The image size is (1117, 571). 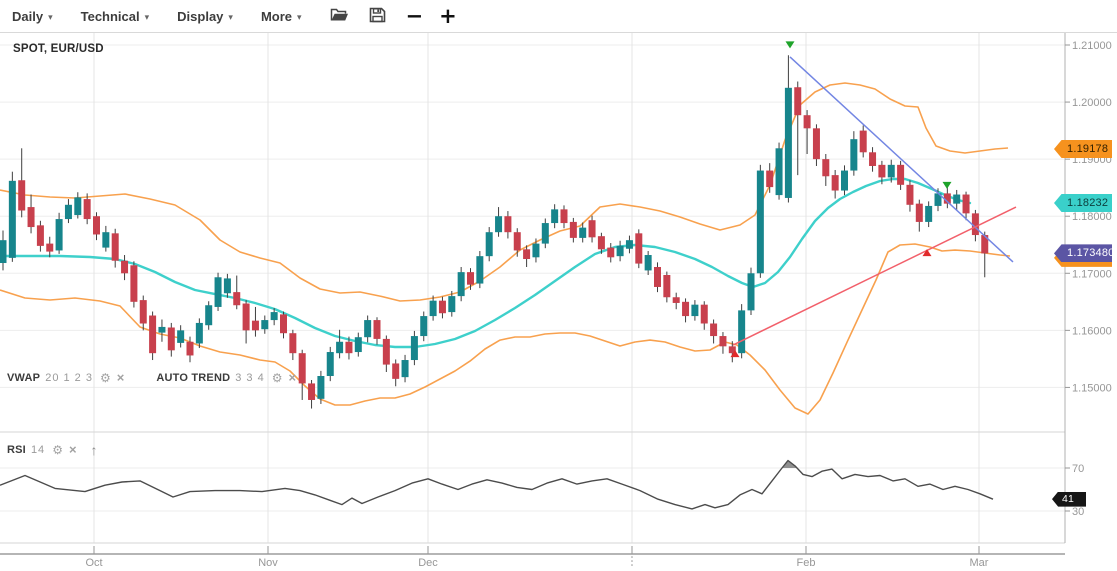 I want to click on open-folder-icon, so click(x=339, y=16).